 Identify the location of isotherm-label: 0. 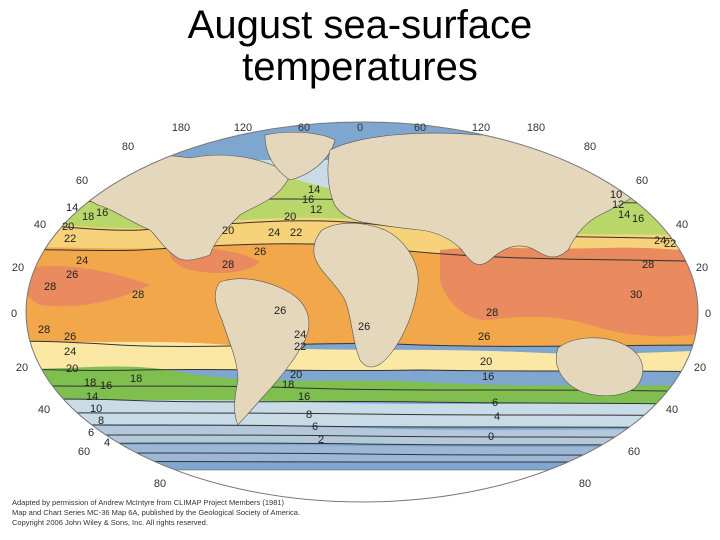
(491, 437).